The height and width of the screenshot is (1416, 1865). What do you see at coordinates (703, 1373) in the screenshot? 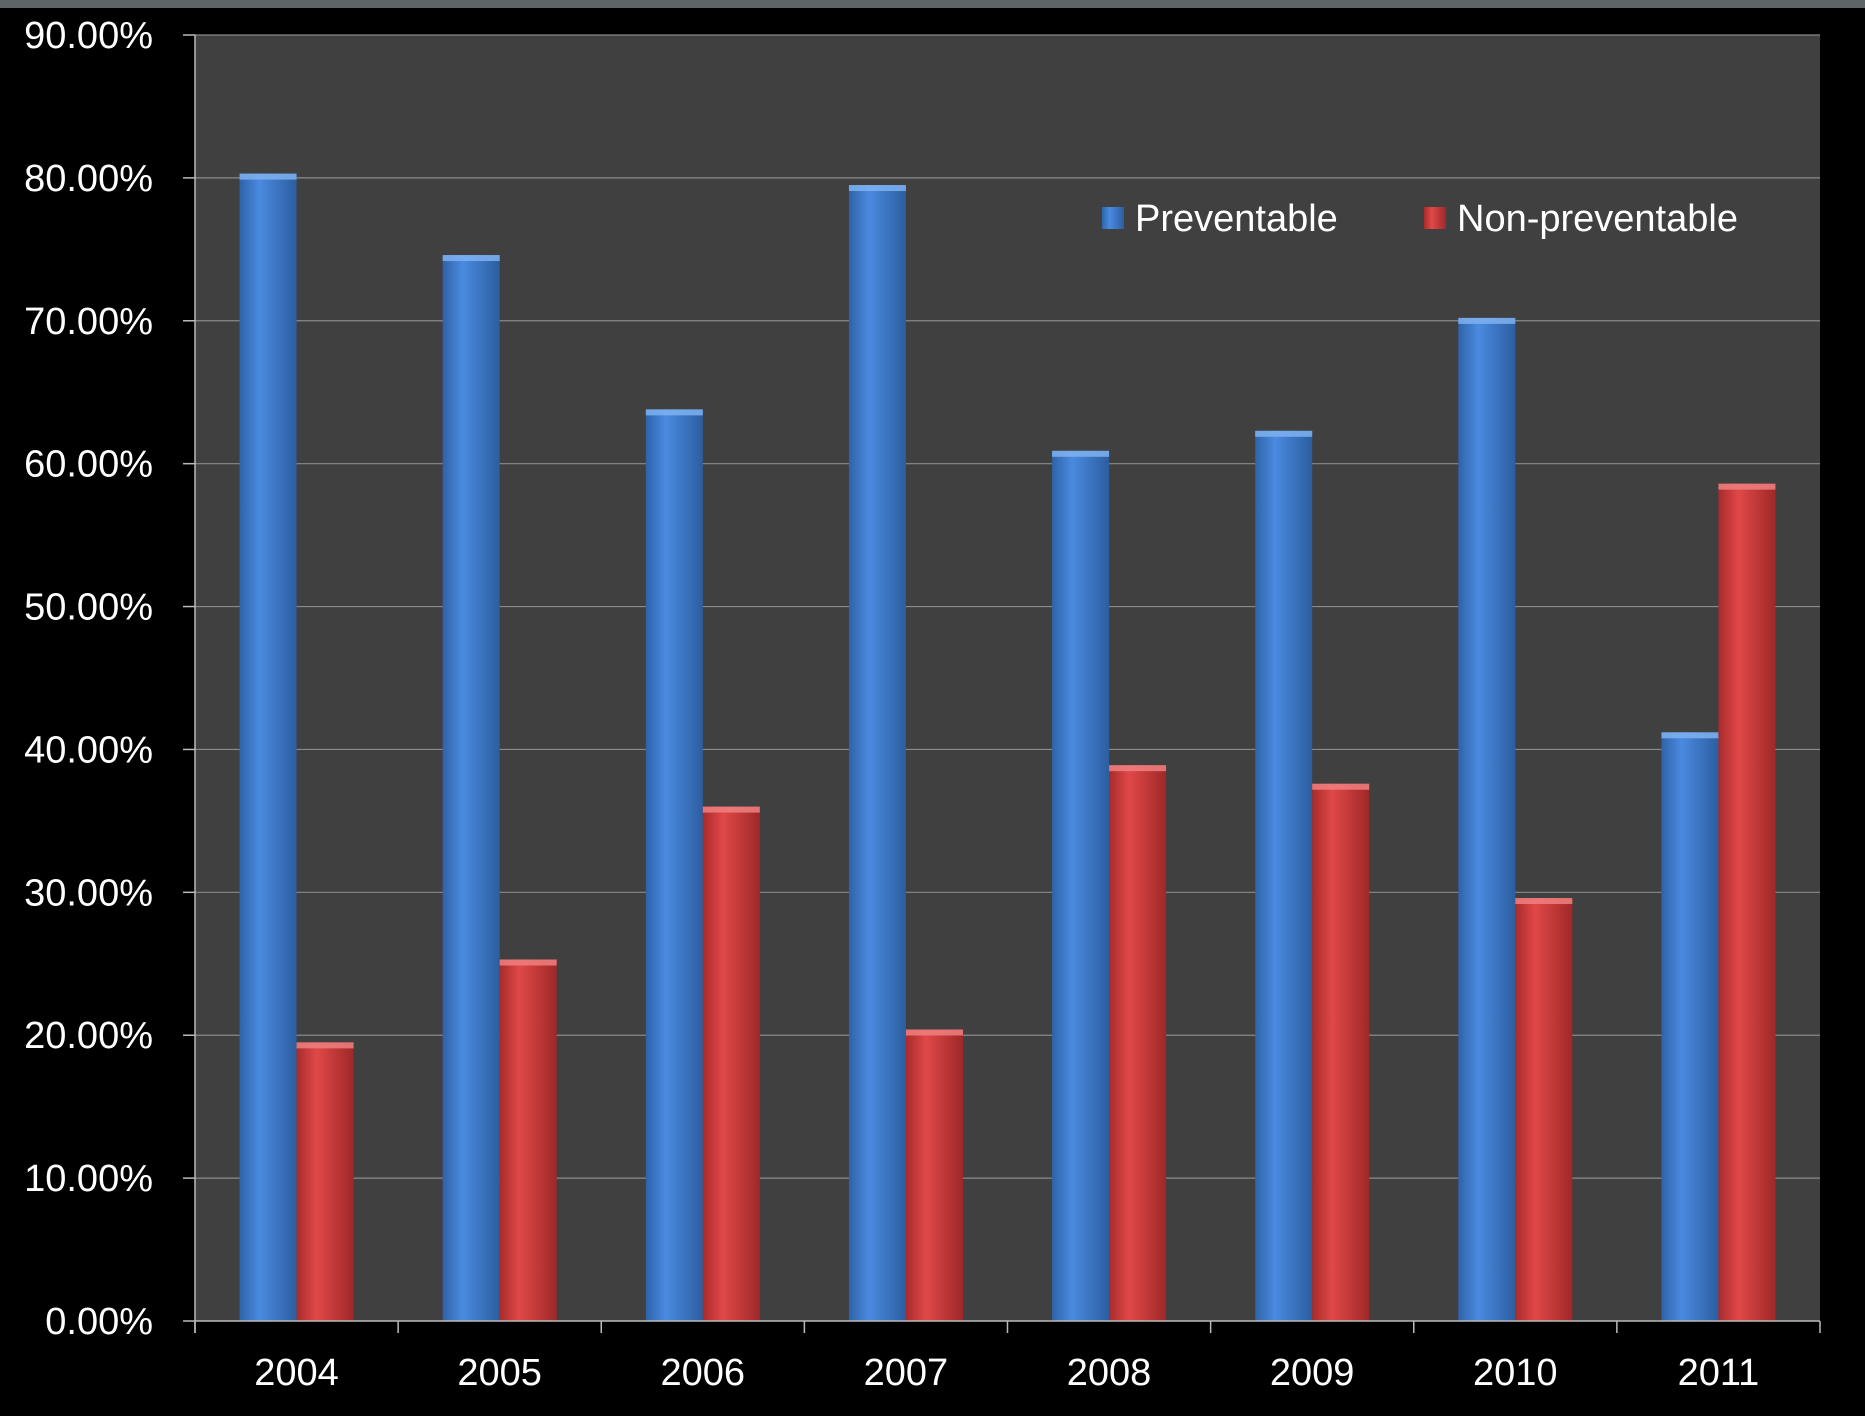
I see `x-tick-label: 2006` at bounding box center [703, 1373].